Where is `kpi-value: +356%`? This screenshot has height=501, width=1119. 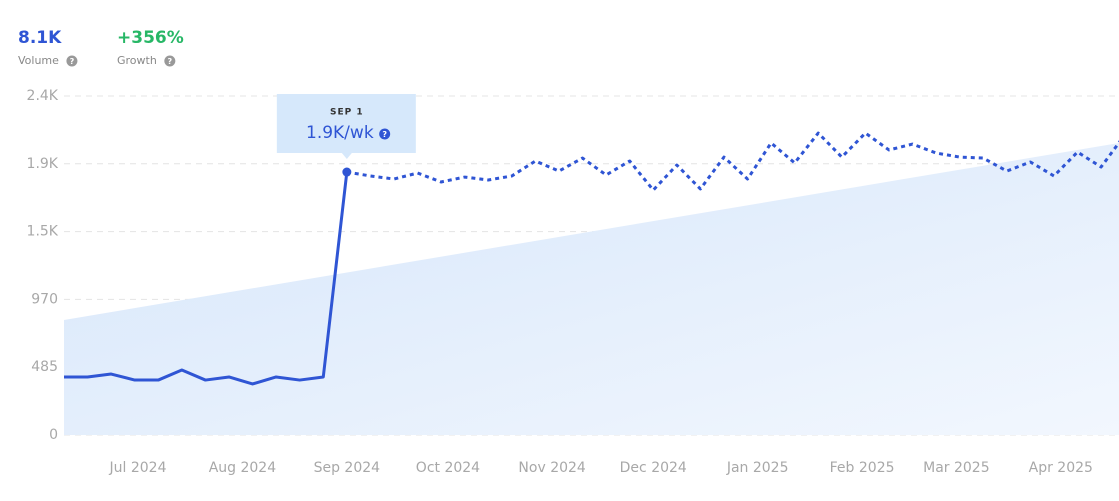 kpi-value: +356% is located at coordinates (150, 38).